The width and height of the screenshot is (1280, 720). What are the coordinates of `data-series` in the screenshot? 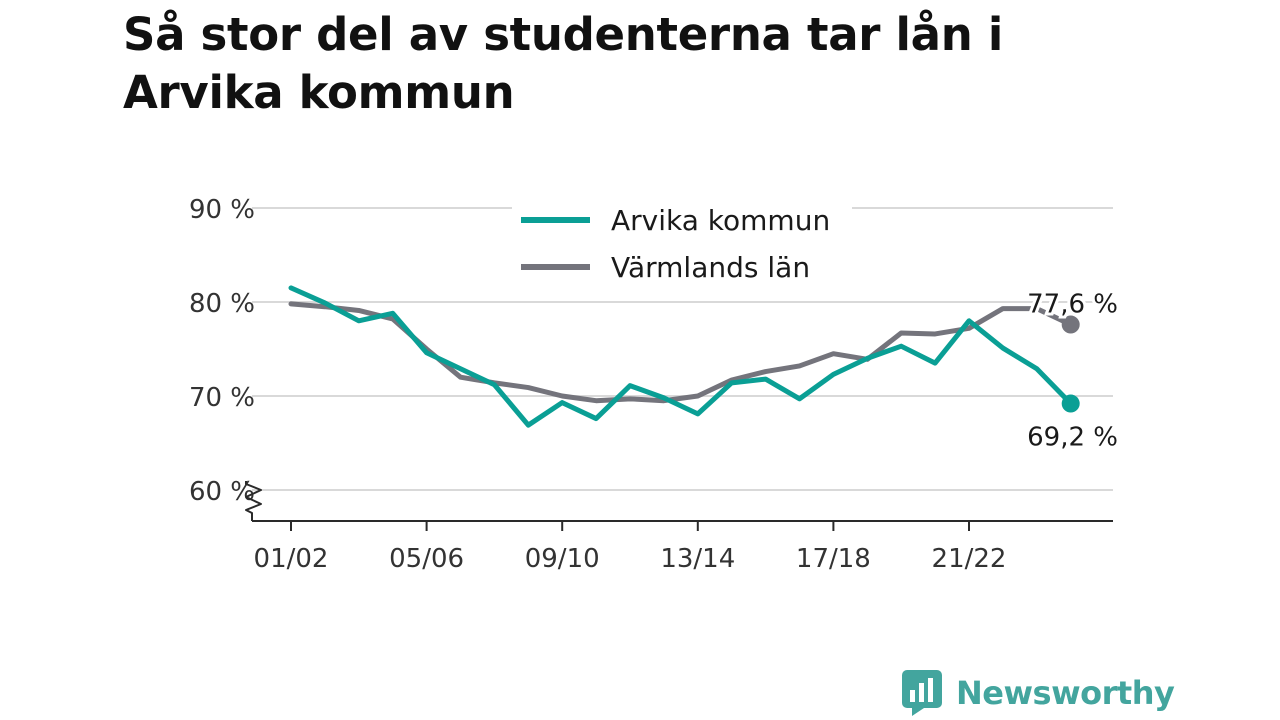 It's located at (684, 356).